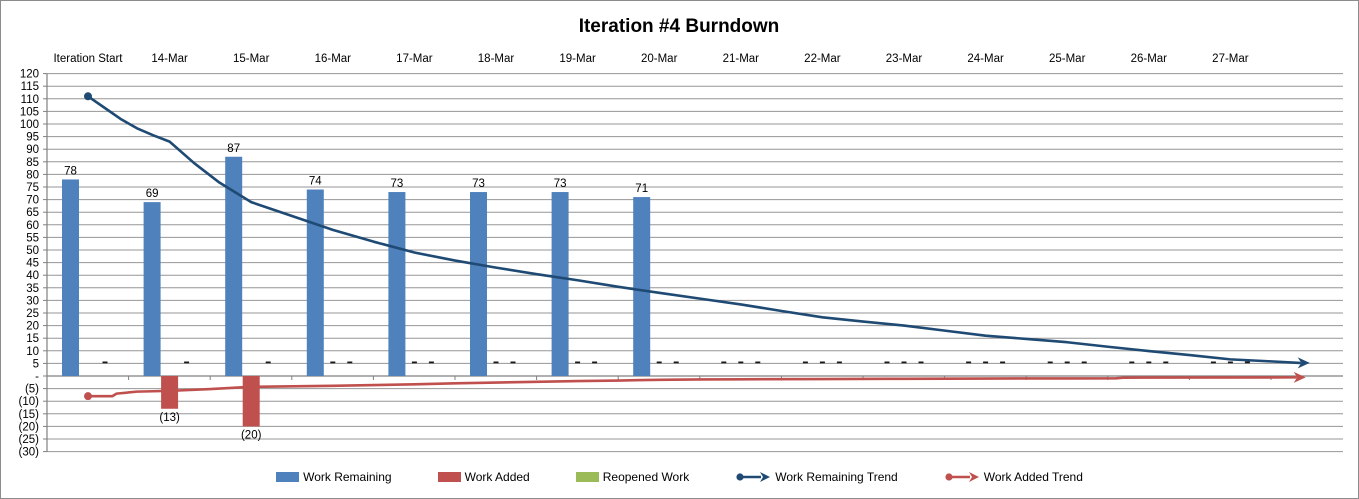 Image resolution: width=1359 pixels, height=499 pixels. I want to click on bar-value-label: 74, so click(315, 182).